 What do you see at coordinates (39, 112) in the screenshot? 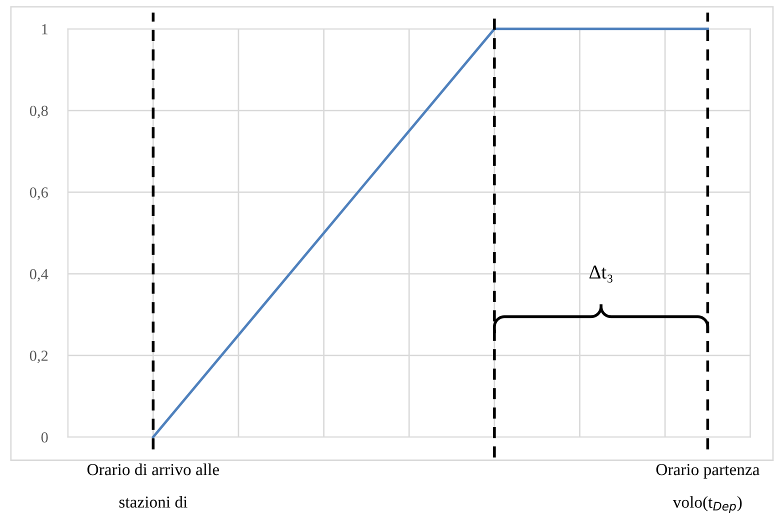
I see `y-tick-label: 0,8` at bounding box center [39, 112].